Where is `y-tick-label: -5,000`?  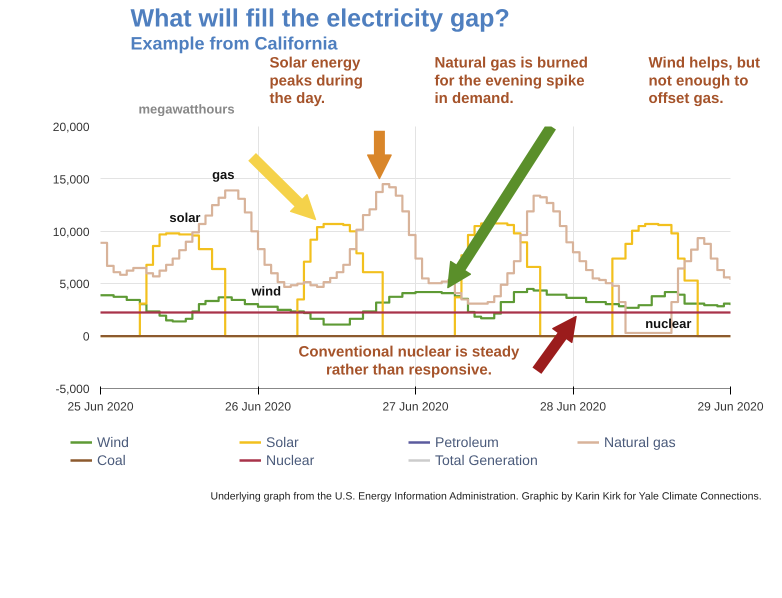
y-tick-label: -5,000 is located at coordinates (72, 389).